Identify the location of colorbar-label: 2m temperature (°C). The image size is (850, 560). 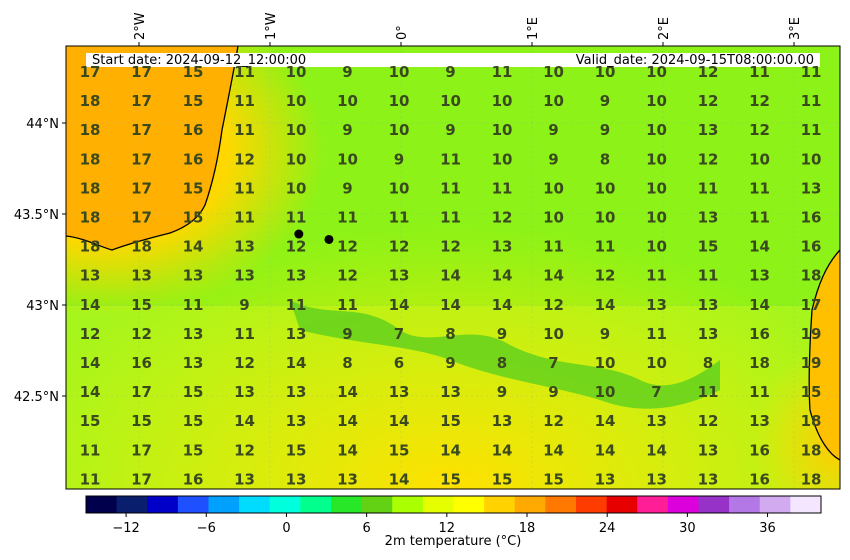
(453, 541).